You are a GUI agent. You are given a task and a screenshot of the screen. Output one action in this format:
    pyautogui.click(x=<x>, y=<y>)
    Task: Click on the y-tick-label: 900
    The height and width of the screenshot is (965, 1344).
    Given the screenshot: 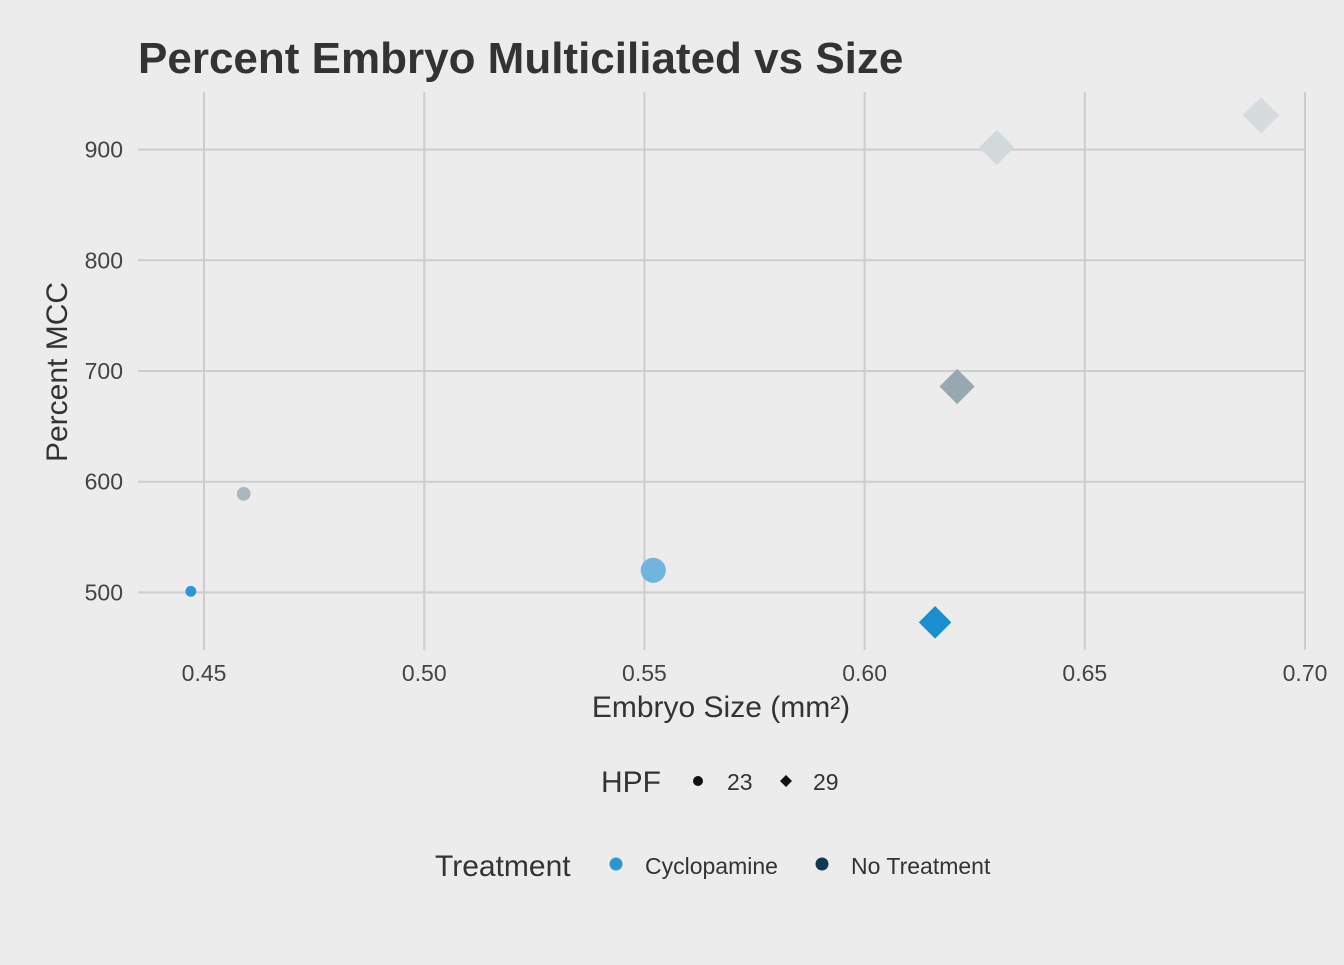 What is the action you would take?
    pyautogui.click(x=104, y=150)
    